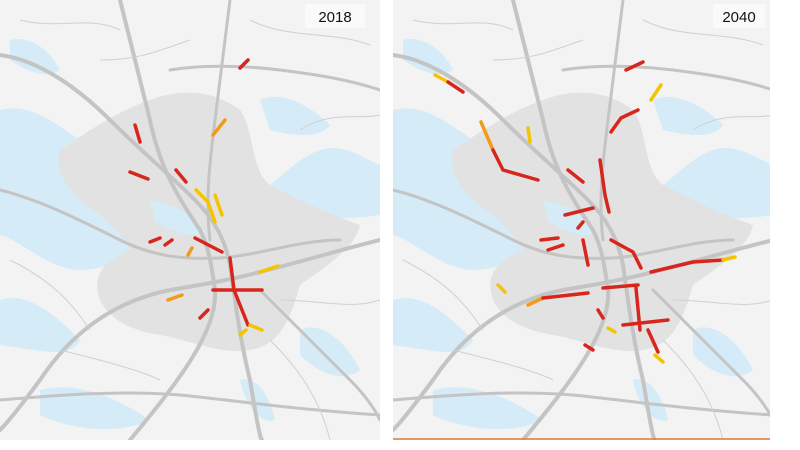 This screenshot has height=450, width=800. I want to click on year-label: 2018, so click(334, 17).